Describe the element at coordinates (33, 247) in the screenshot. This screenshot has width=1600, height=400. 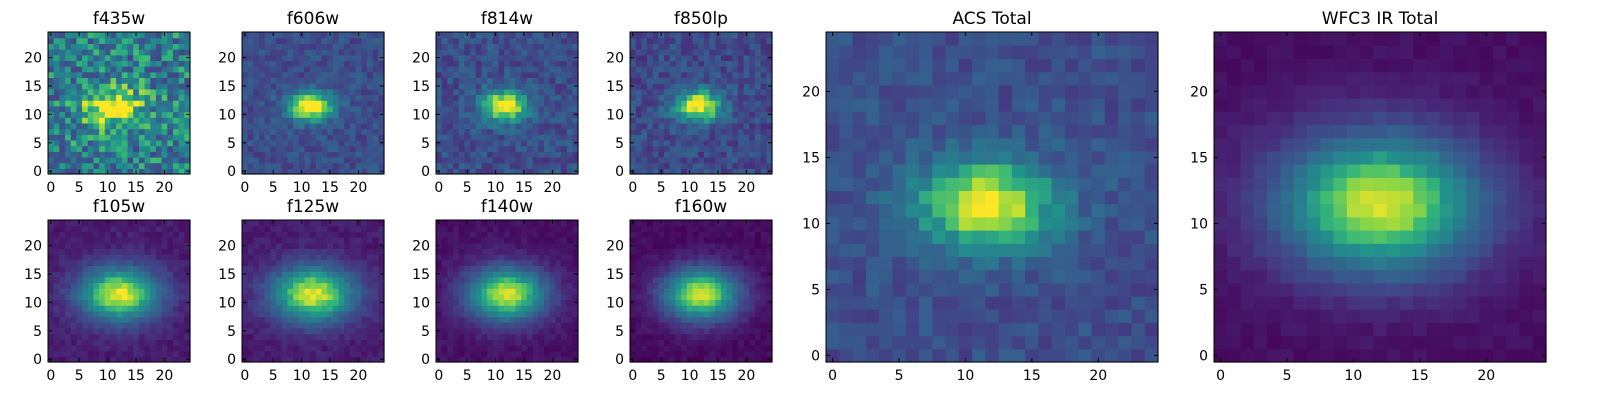
I see `y-tick-label: 20` at that location.